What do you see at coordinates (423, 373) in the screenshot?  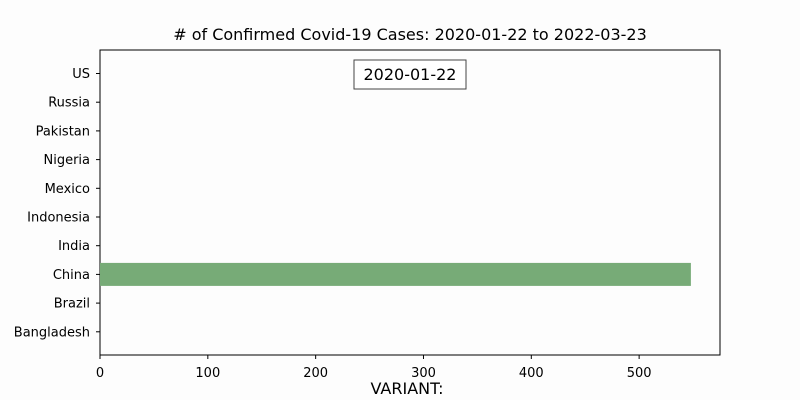 I see `x-tick-label: 300` at bounding box center [423, 373].